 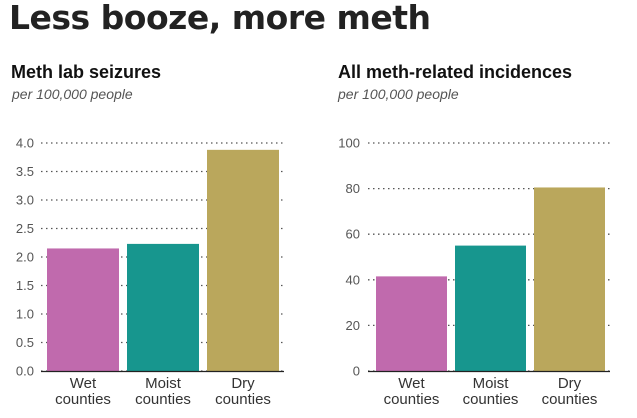 What do you see at coordinates (25, 285) in the screenshot?
I see `chart0-ytick-label-3: 1.5` at bounding box center [25, 285].